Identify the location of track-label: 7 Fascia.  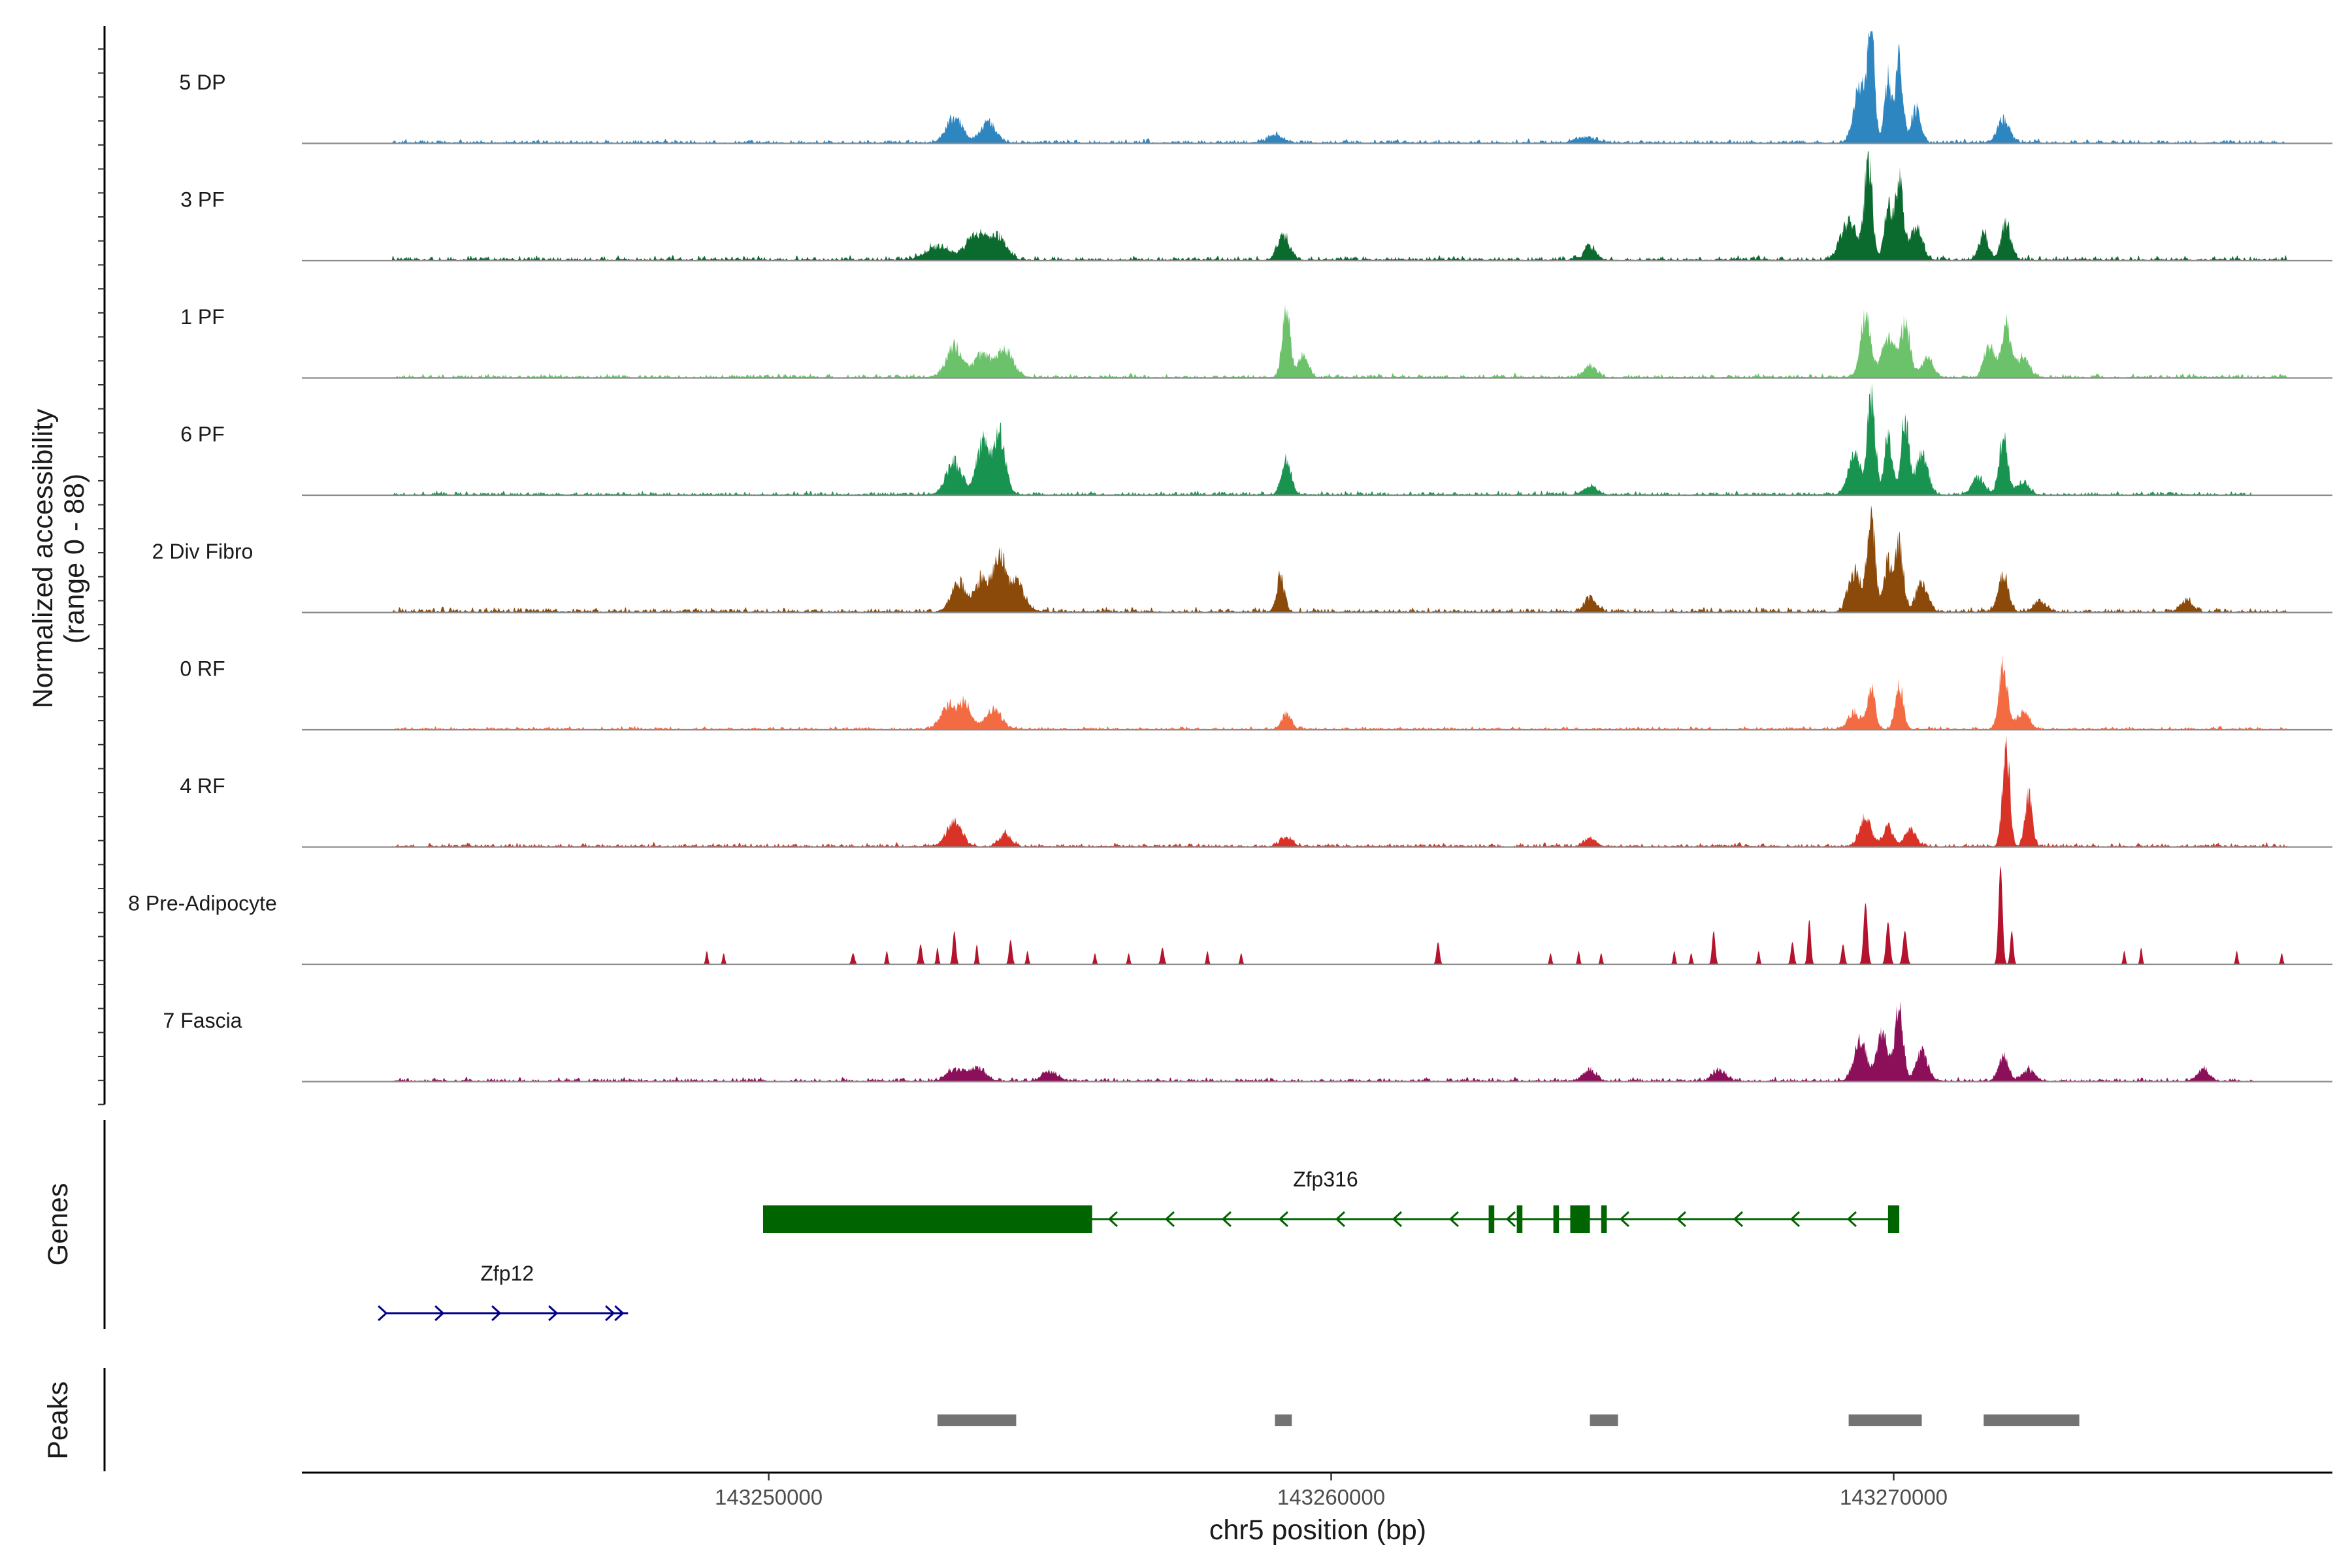
(202, 1020).